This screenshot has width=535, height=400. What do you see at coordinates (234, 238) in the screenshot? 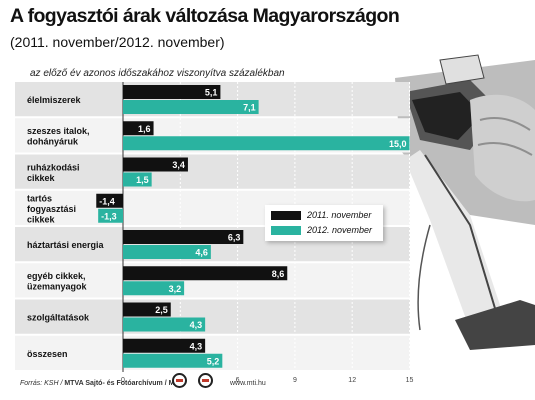
I see `bar-value-label: 6,3` at bounding box center [234, 238].